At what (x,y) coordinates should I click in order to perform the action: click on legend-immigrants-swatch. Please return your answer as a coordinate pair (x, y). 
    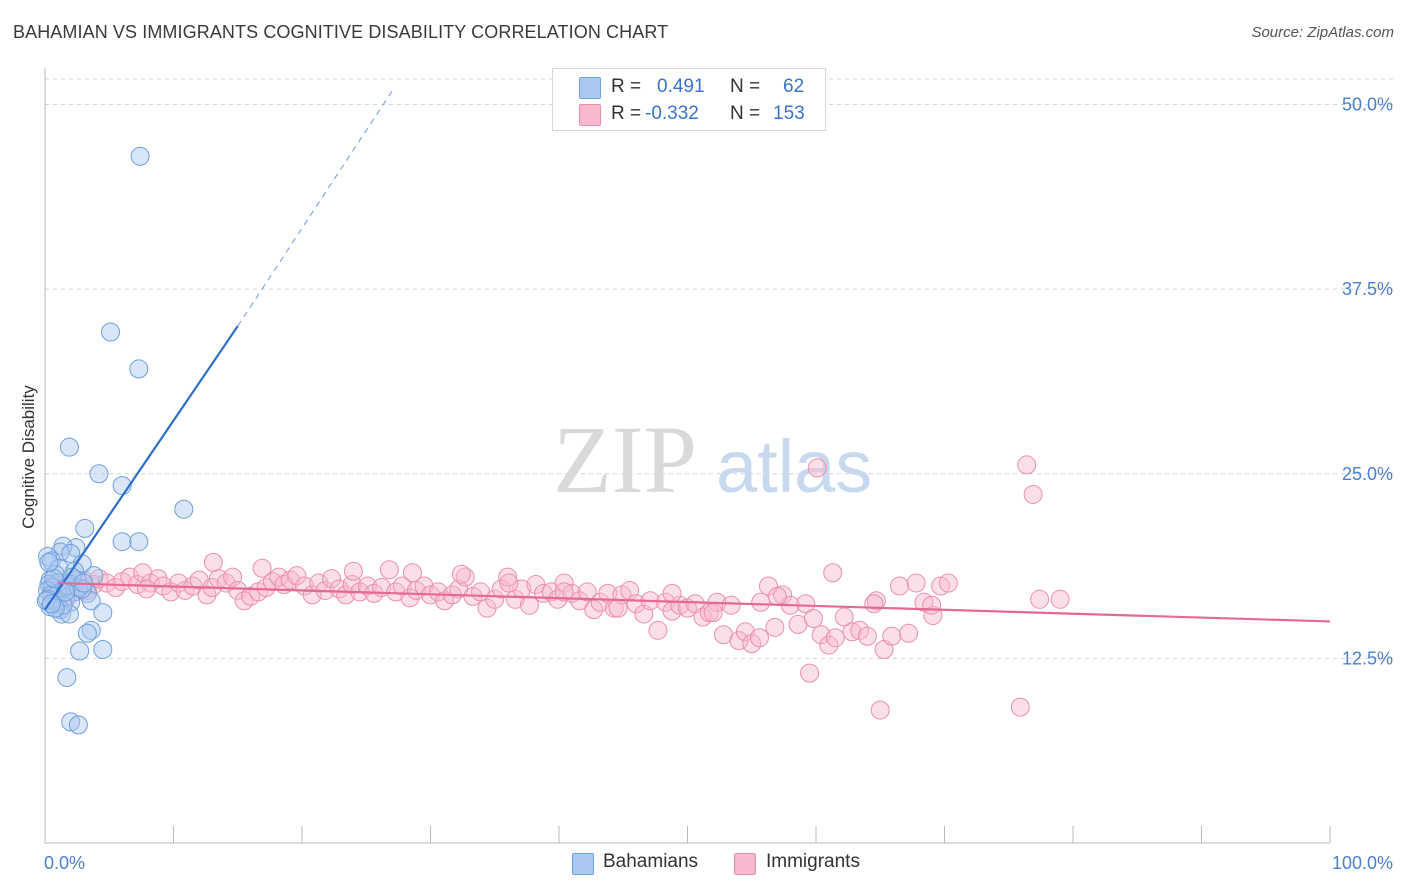
    Looking at the image, I should click on (745, 864).